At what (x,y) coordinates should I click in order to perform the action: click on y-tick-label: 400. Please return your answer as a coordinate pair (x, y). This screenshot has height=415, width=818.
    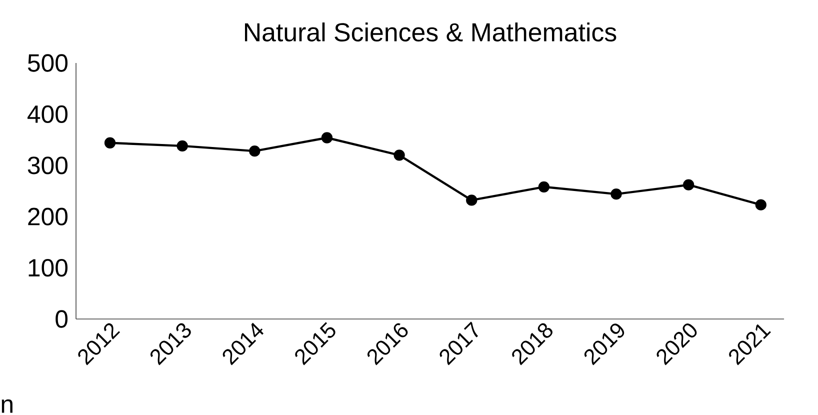
    Looking at the image, I should click on (48, 114).